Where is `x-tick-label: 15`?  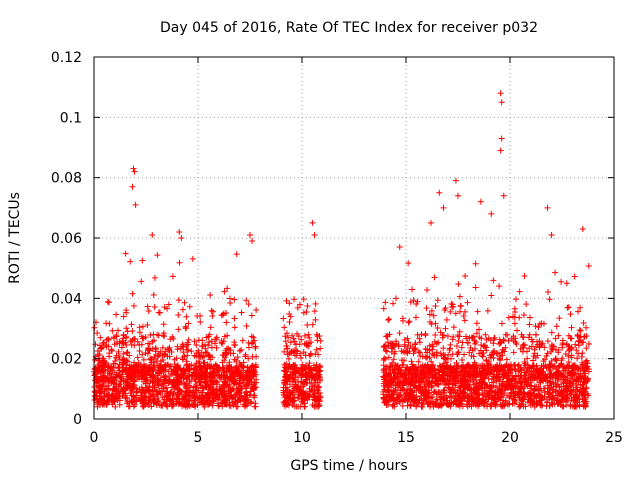 x-tick-label: 15 is located at coordinates (406, 438).